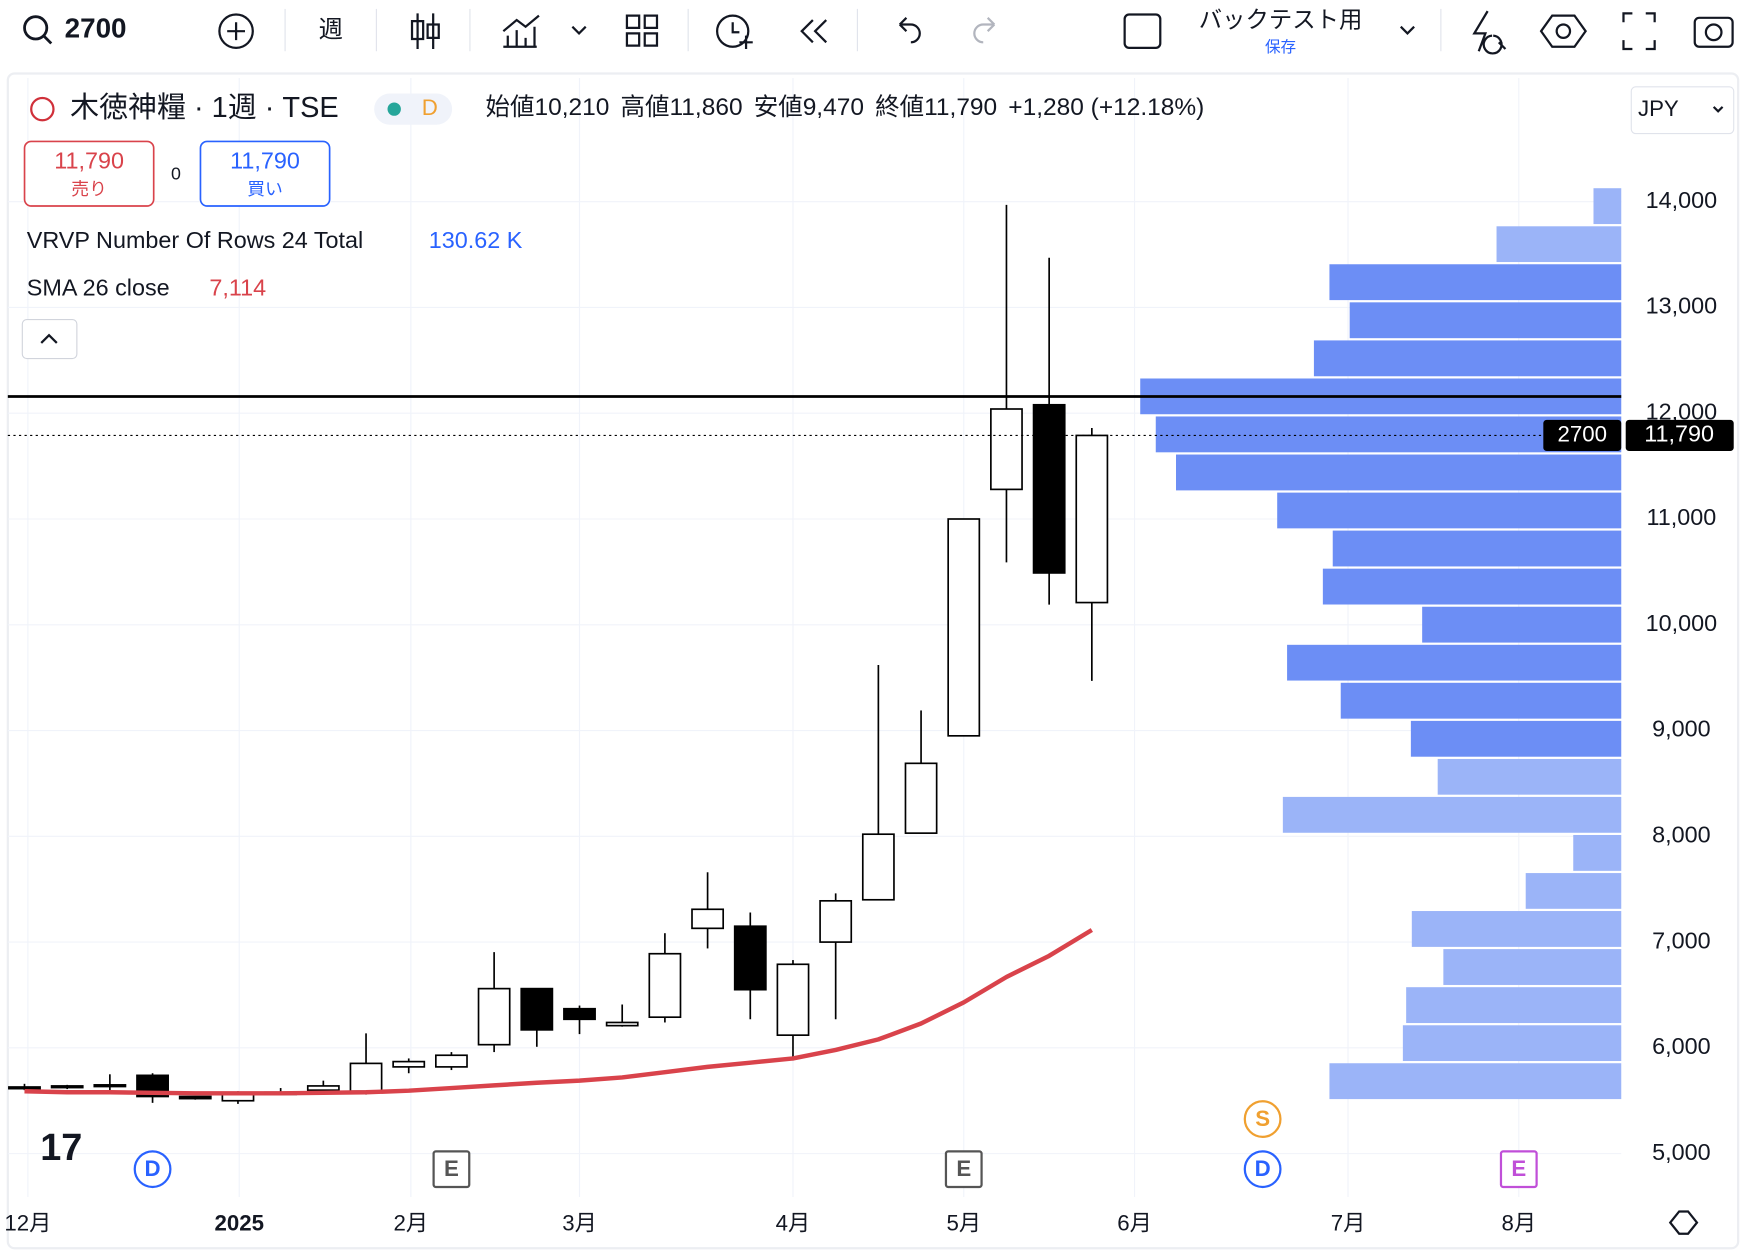 Image resolution: width=1746 pixels, height=1256 pixels. What do you see at coordinates (1134, 1223) in the screenshot?
I see `x-tick-label: 6月` at bounding box center [1134, 1223].